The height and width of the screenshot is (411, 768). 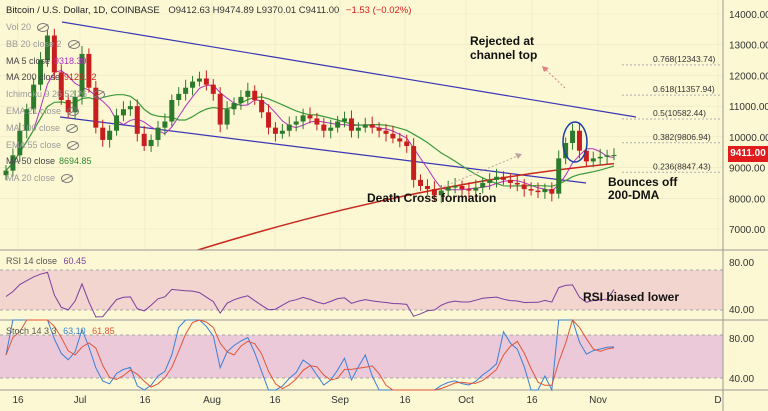 What do you see at coordinates (323, 150) in the screenshot?
I see `channel-lower-line` at bounding box center [323, 150].